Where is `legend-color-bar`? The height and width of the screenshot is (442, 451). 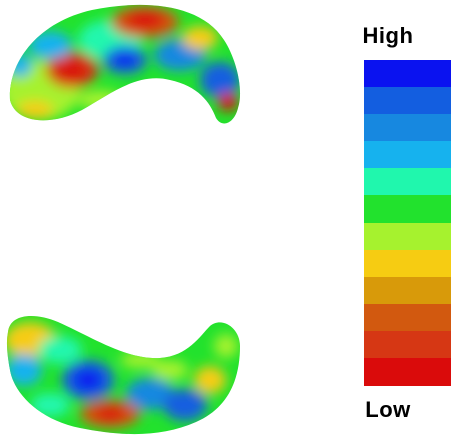
legend-color-bar is located at coordinates (407, 223).